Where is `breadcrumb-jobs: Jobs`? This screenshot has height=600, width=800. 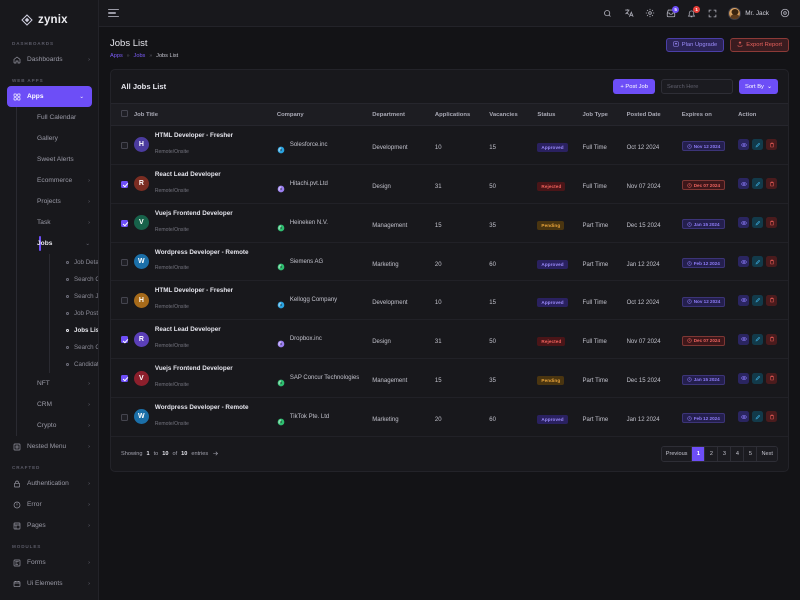 breadcrumb-jobs: Jobs is located at coordinates (139, 56).